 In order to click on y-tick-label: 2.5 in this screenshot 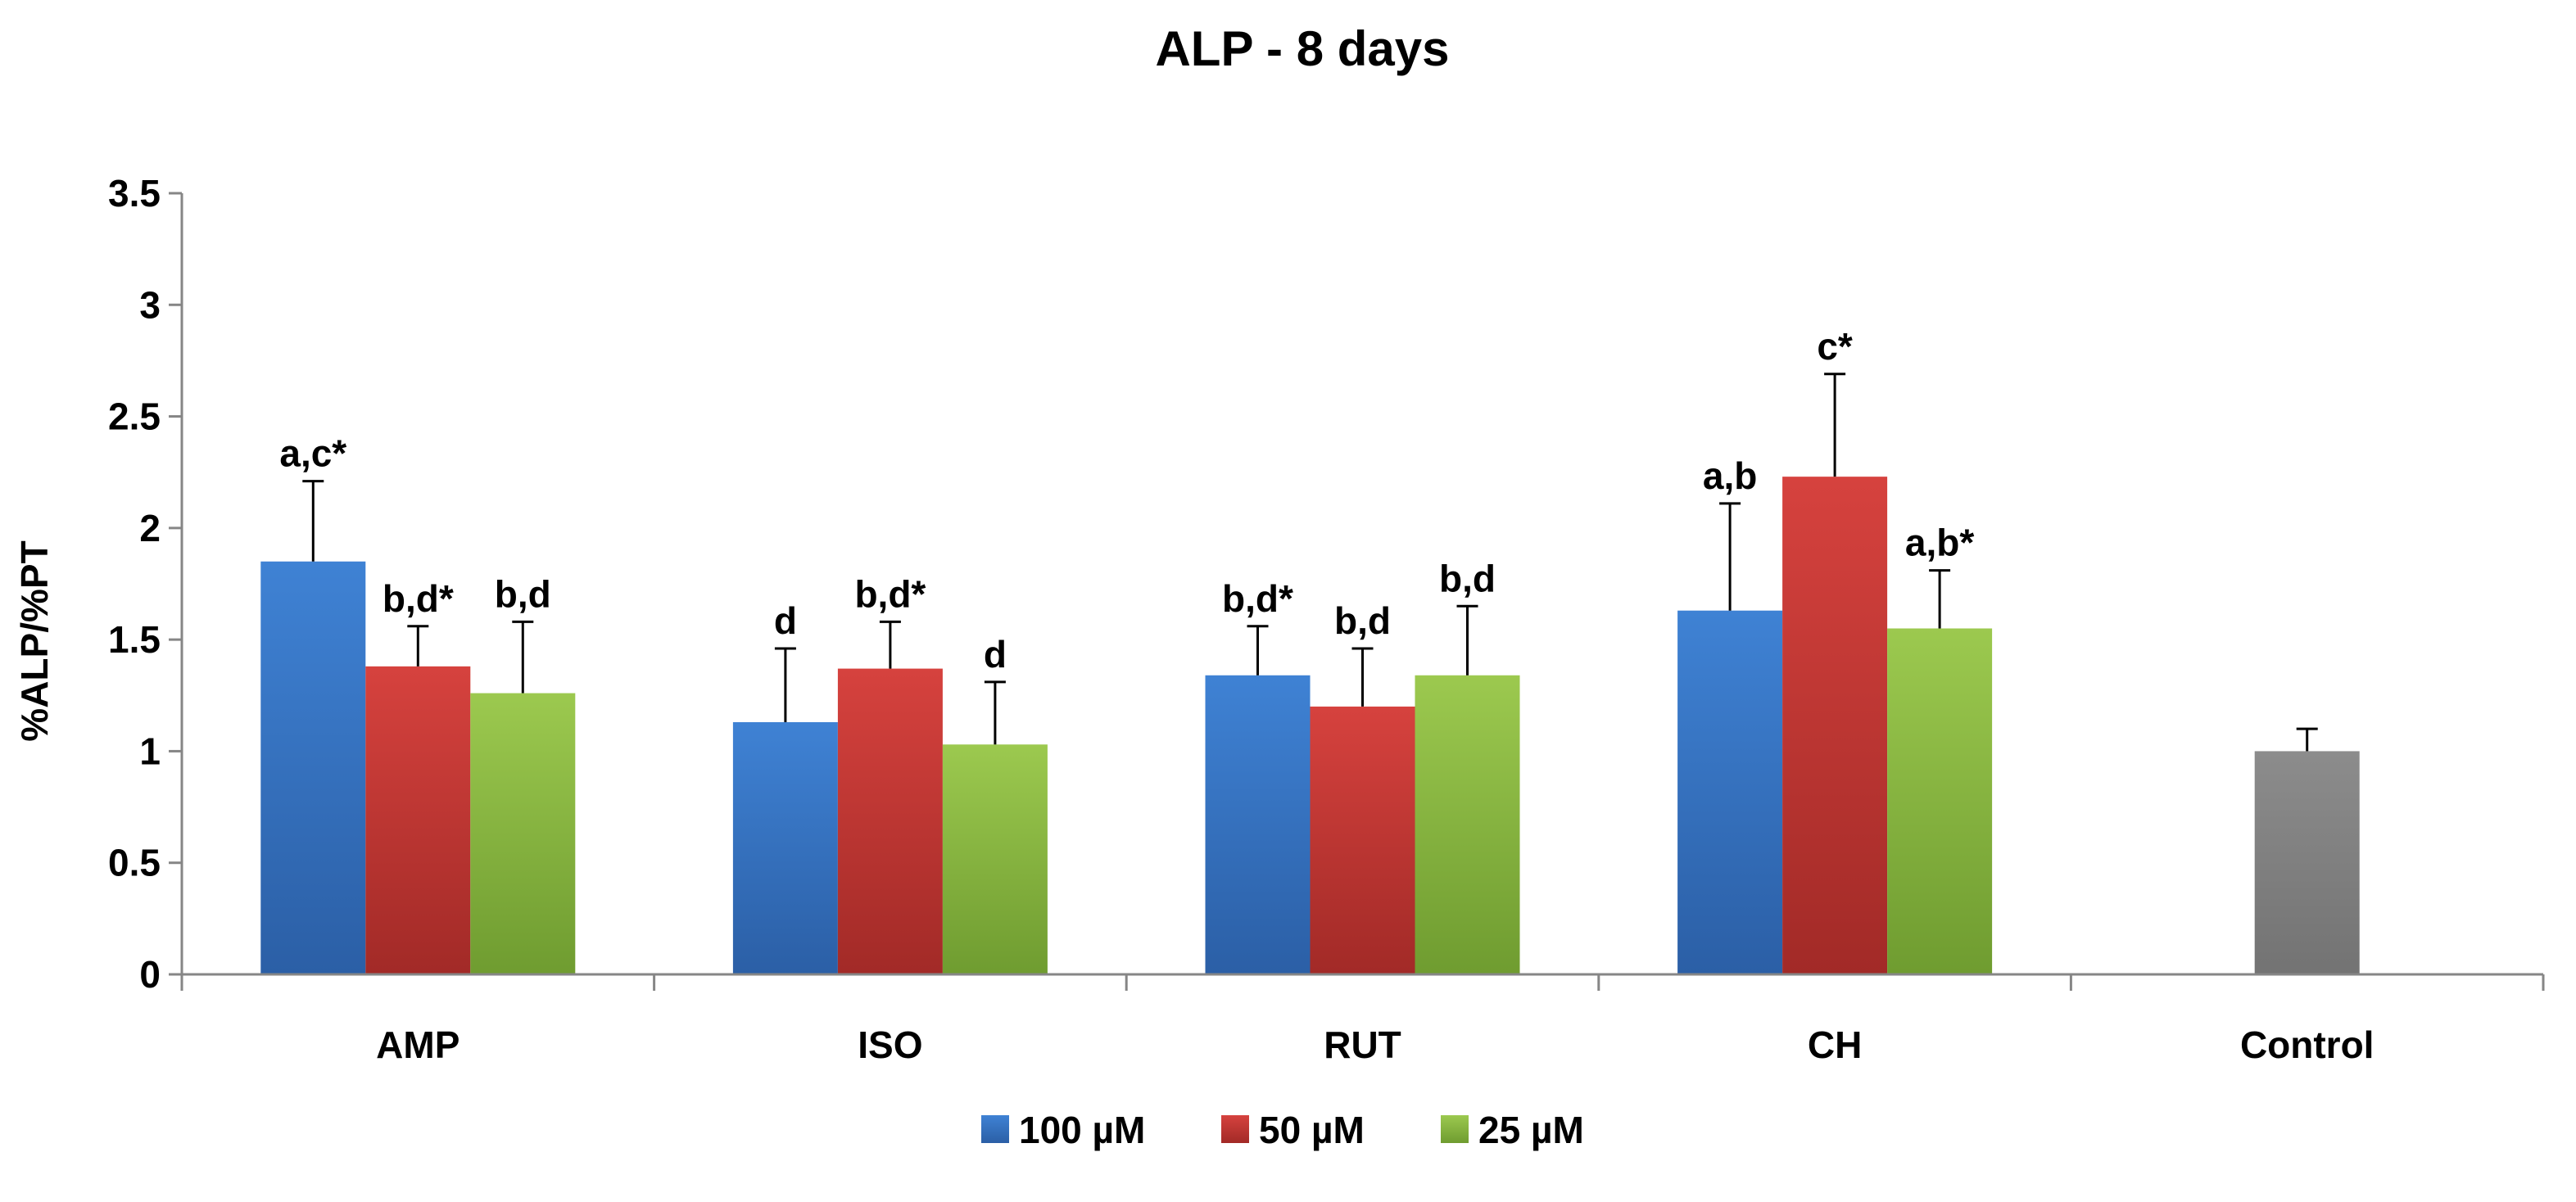, I will do `click(134, 417)`.